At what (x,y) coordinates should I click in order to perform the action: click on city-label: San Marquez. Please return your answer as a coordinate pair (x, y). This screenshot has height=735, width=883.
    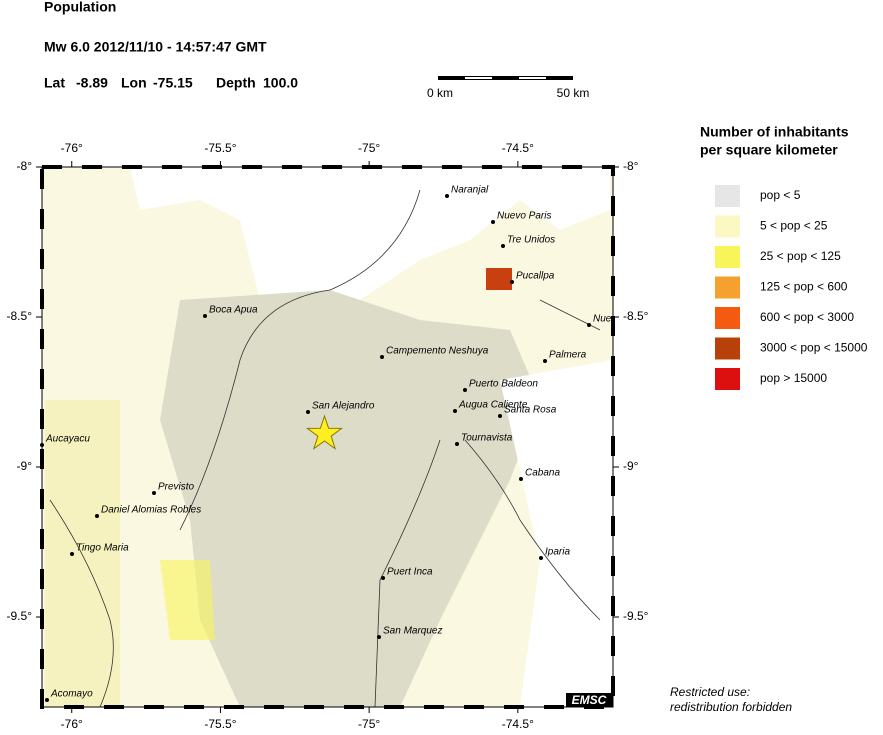
    Looking at the image, I should click on (412, 631).